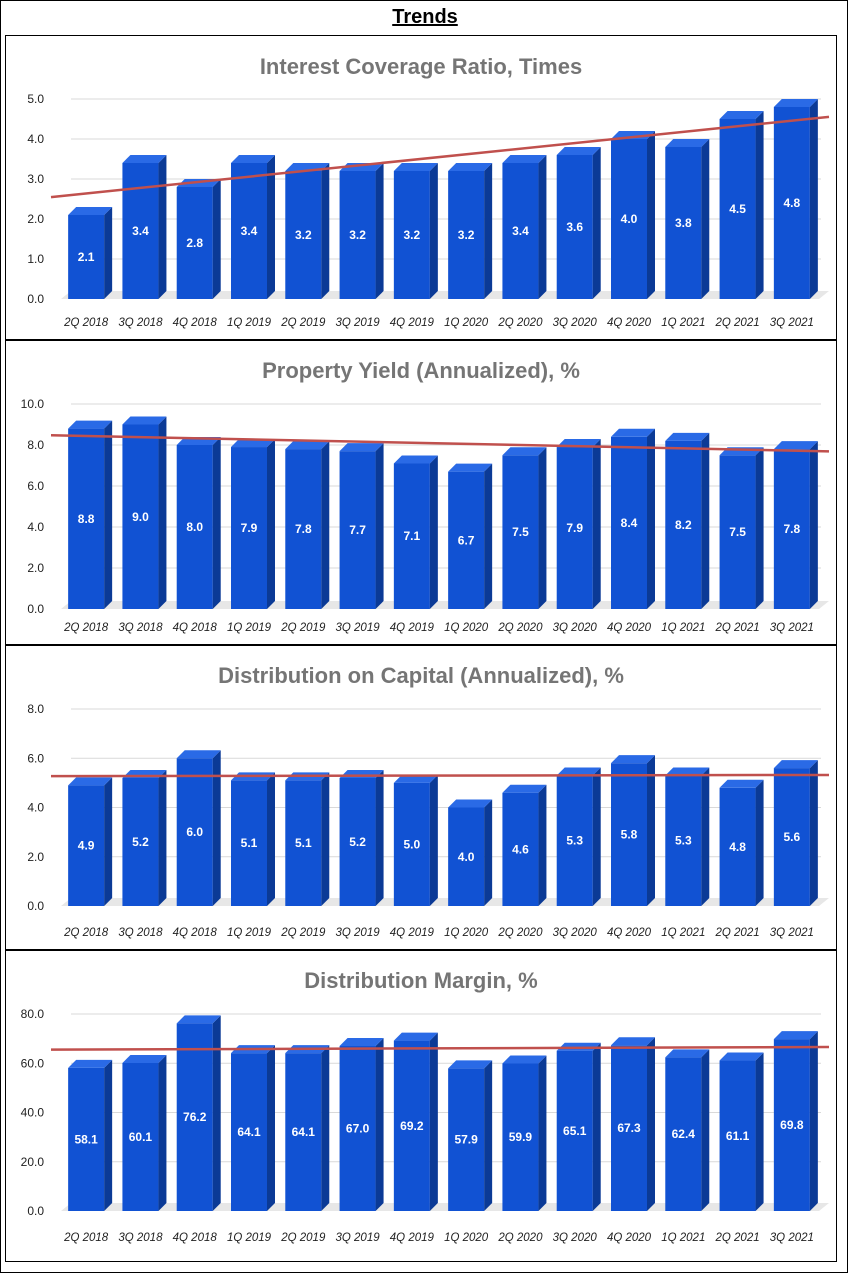  I want to click on data-label: 8.4, so click(629, 523).